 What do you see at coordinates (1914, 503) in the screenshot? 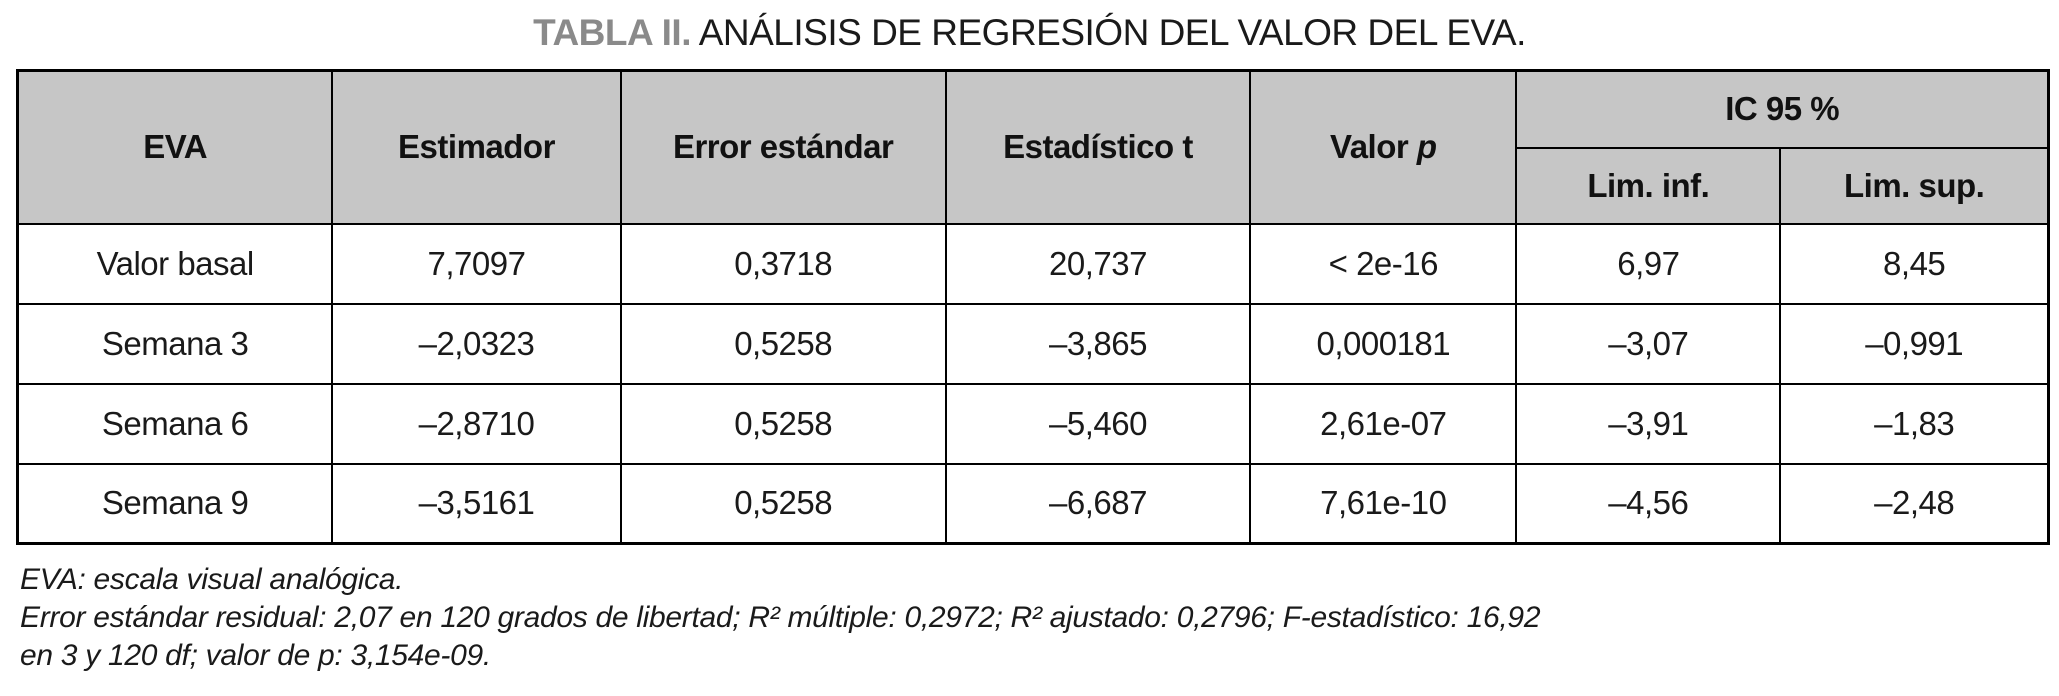
I see `cell-lim-sup: –2,48` at bounding box center [1914, 503].